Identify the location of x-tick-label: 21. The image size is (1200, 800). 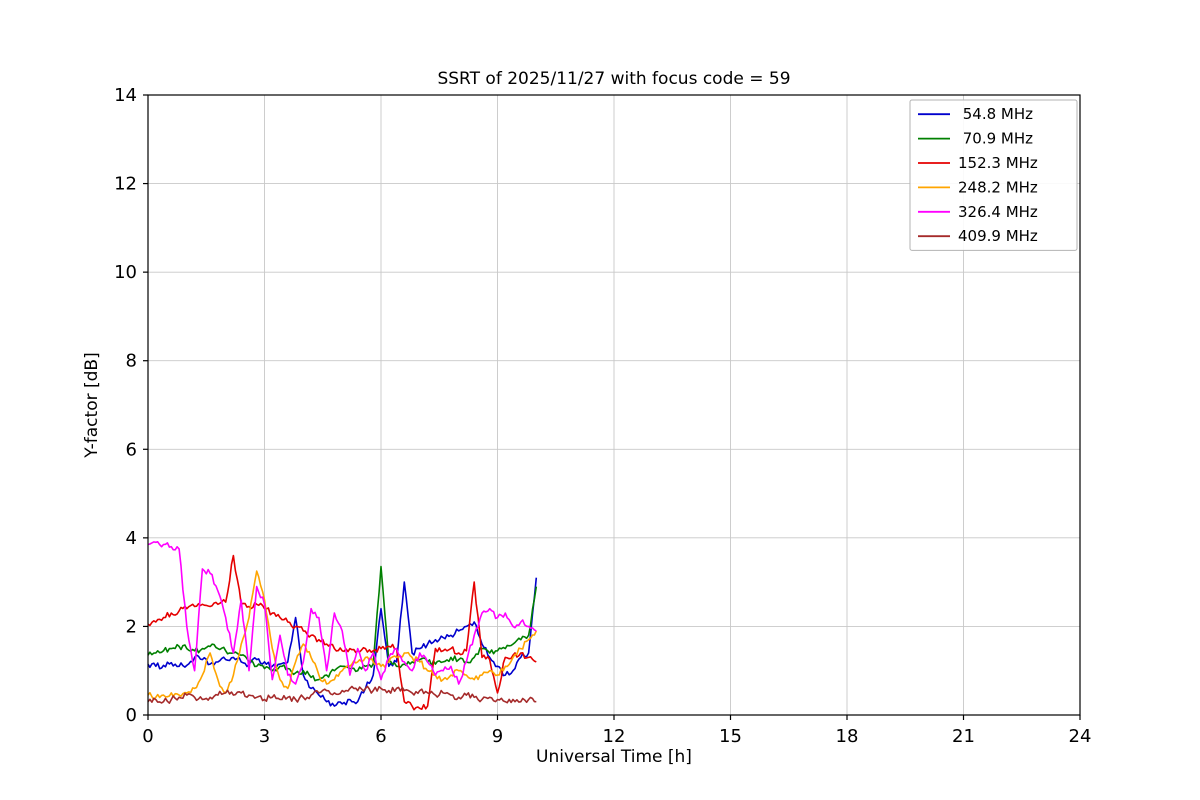
(963, 736).